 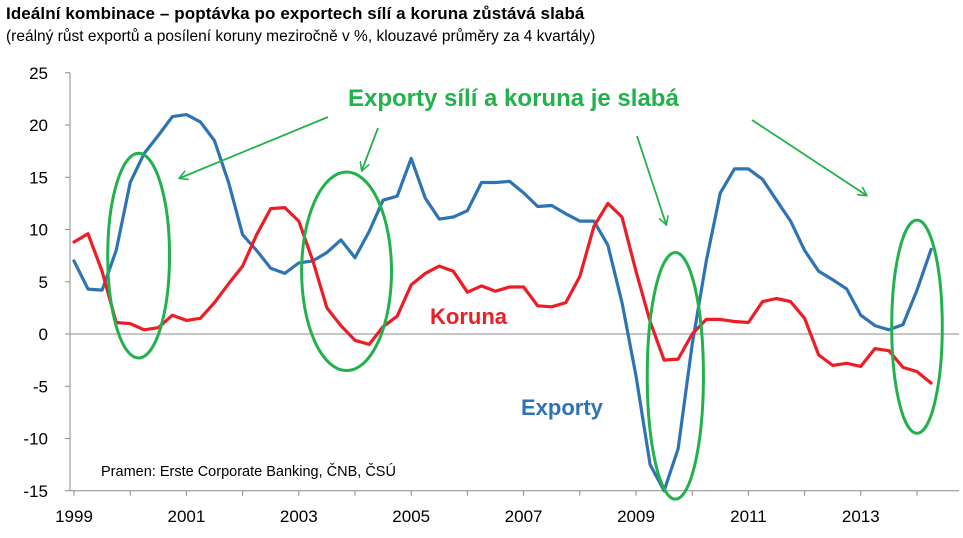 What do you see at coordinates (411, 516) in the screenshot?
I see `x-tick-label: 2005` at bounding box center [411, 516].